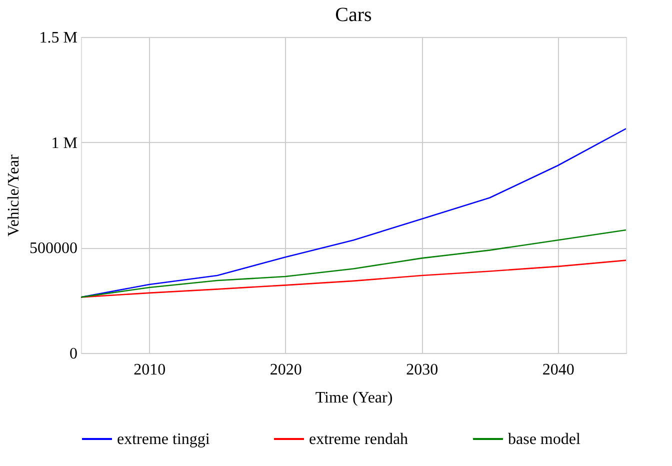 This screenshot has height=466, width=672. I want to click on x-tick-label: 2040, so click(558, 370).